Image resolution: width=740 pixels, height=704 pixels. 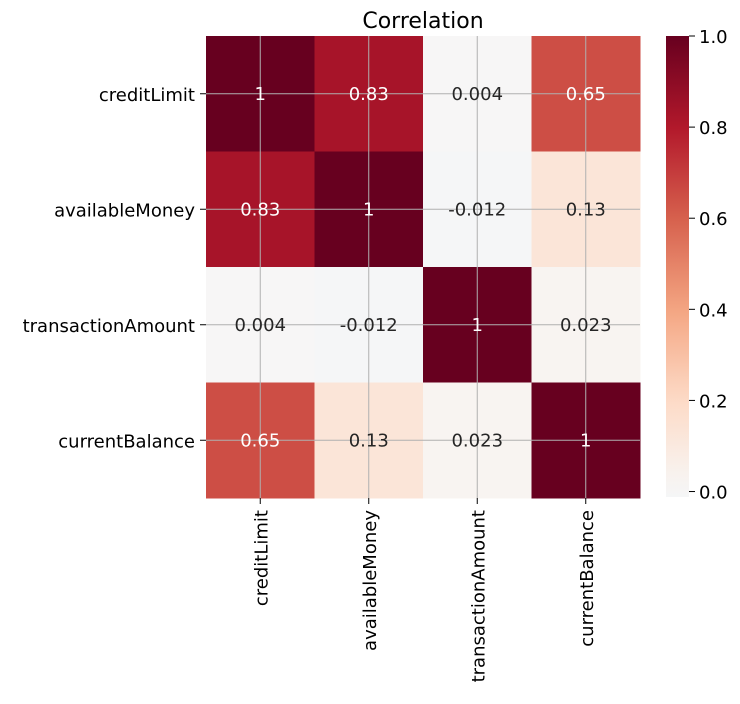 What do you see at coordinates (713, 310) in the screenshot?
I see `colorbar-tick-label: 0.4` at bounding box center [713, 310].